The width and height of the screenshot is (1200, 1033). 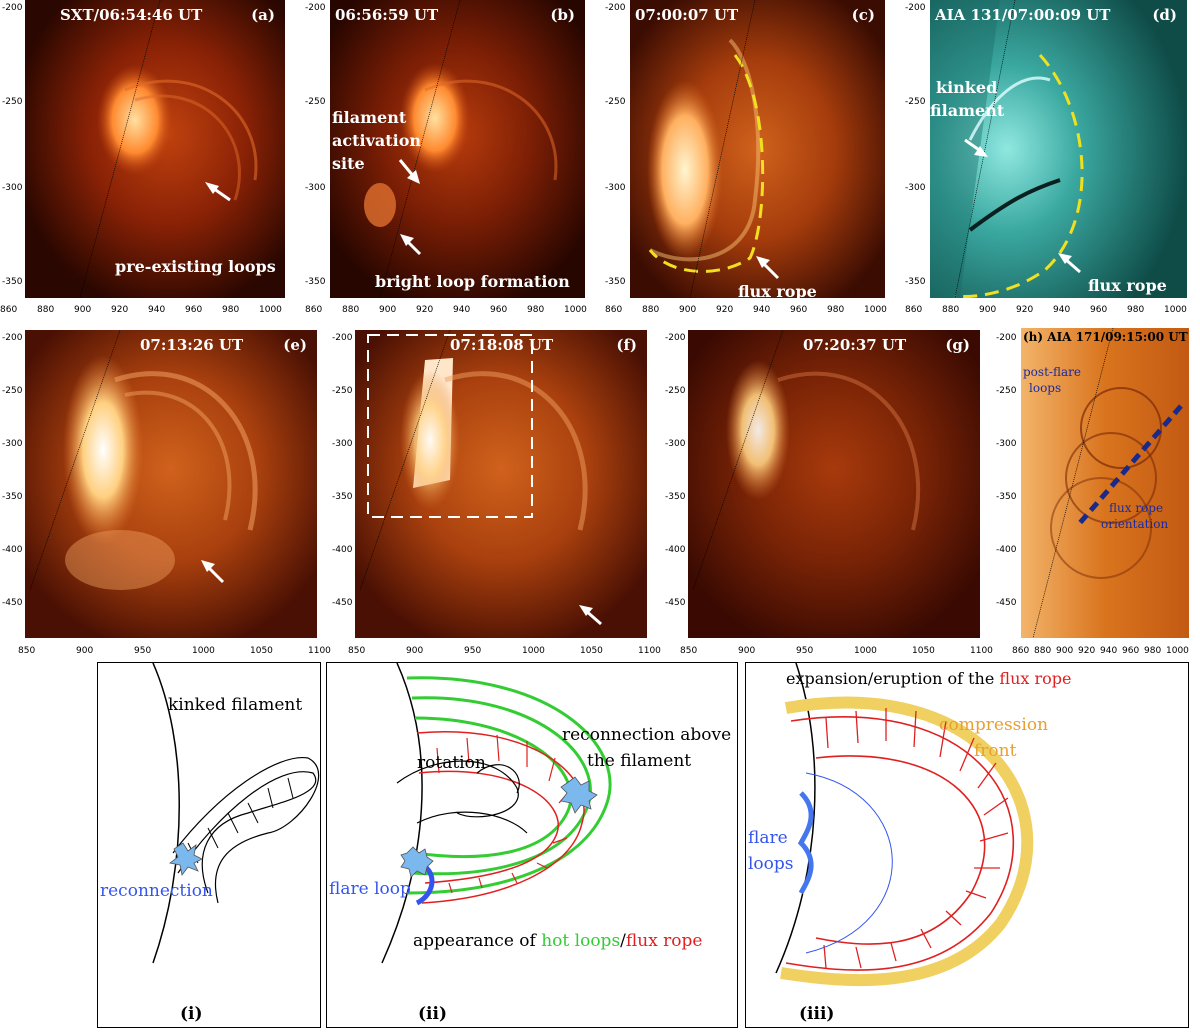 I want to click on panel-b-title: 06:56:59 UT, so click(x=387, y=15).